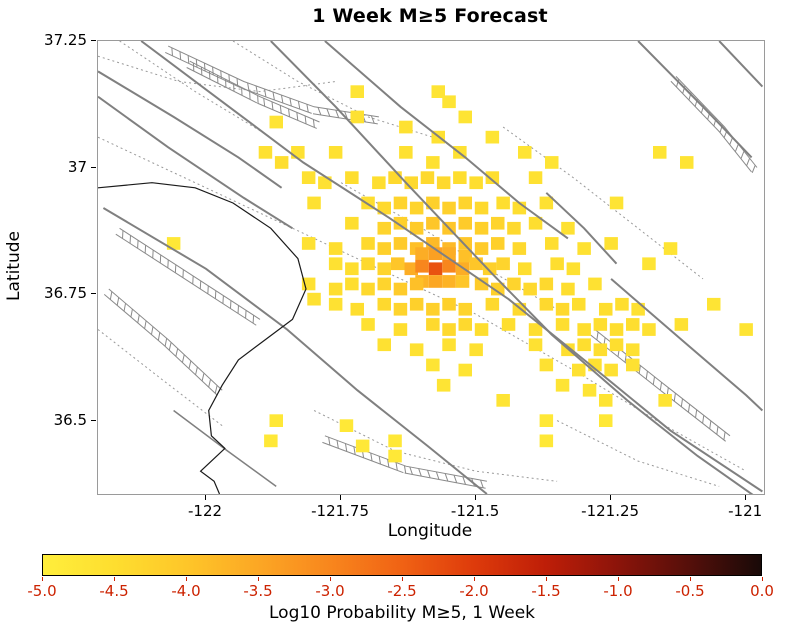 Image resolution: width=800 pixels, height=640 pixels. Describe the element at coordinates (93, 420) in the screenshot. I see `y-tick-mark` at that location.